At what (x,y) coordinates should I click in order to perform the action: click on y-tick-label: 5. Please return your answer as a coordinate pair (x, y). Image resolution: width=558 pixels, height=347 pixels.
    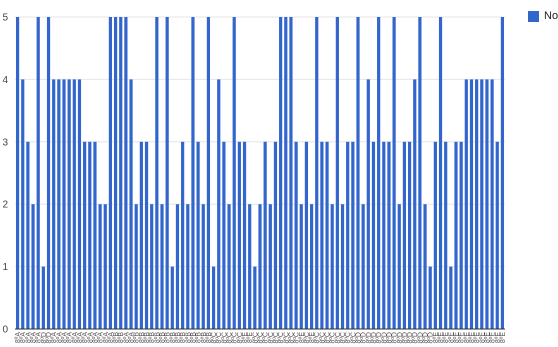
    Looking at the image, I should click on (5, 18).